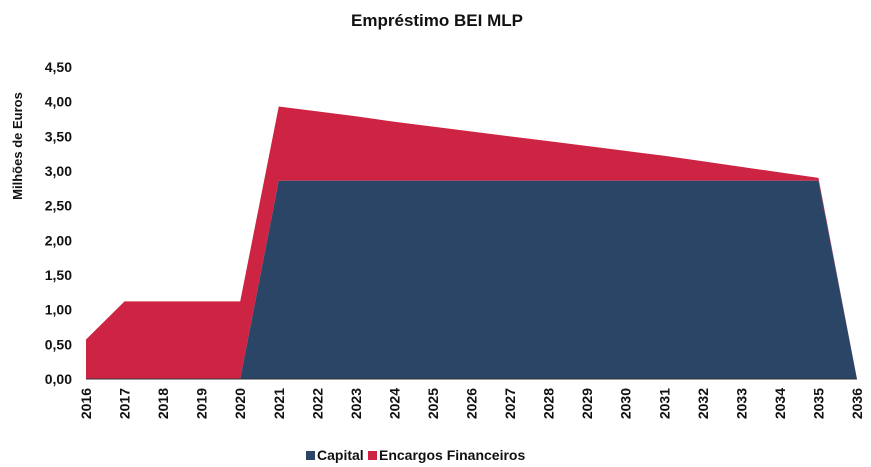 The height and width of the screenshot is (467, 871). Describe the element at coordinates (394, 403) in the screenshot. I see `x-tick-label: 2024` at that location.